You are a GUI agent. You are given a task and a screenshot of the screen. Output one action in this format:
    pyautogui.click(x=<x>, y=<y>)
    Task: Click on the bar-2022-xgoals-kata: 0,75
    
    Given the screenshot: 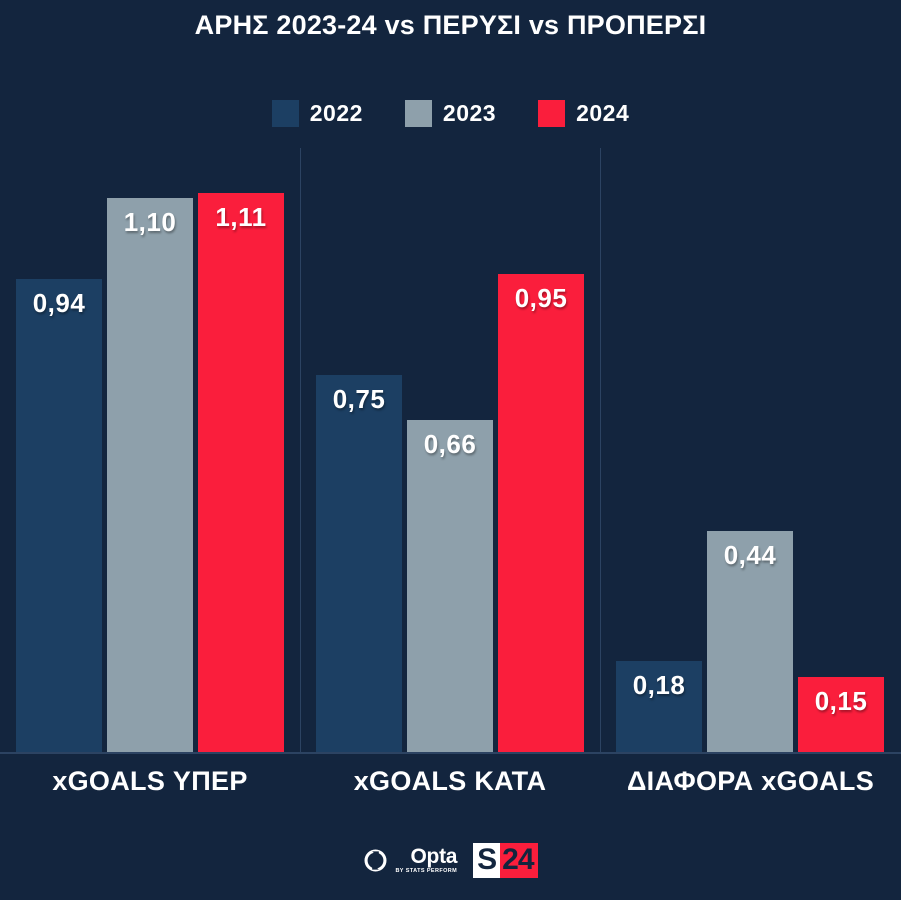 What is the action you would take?
    pyautogui.click(x=359, y=563)
    